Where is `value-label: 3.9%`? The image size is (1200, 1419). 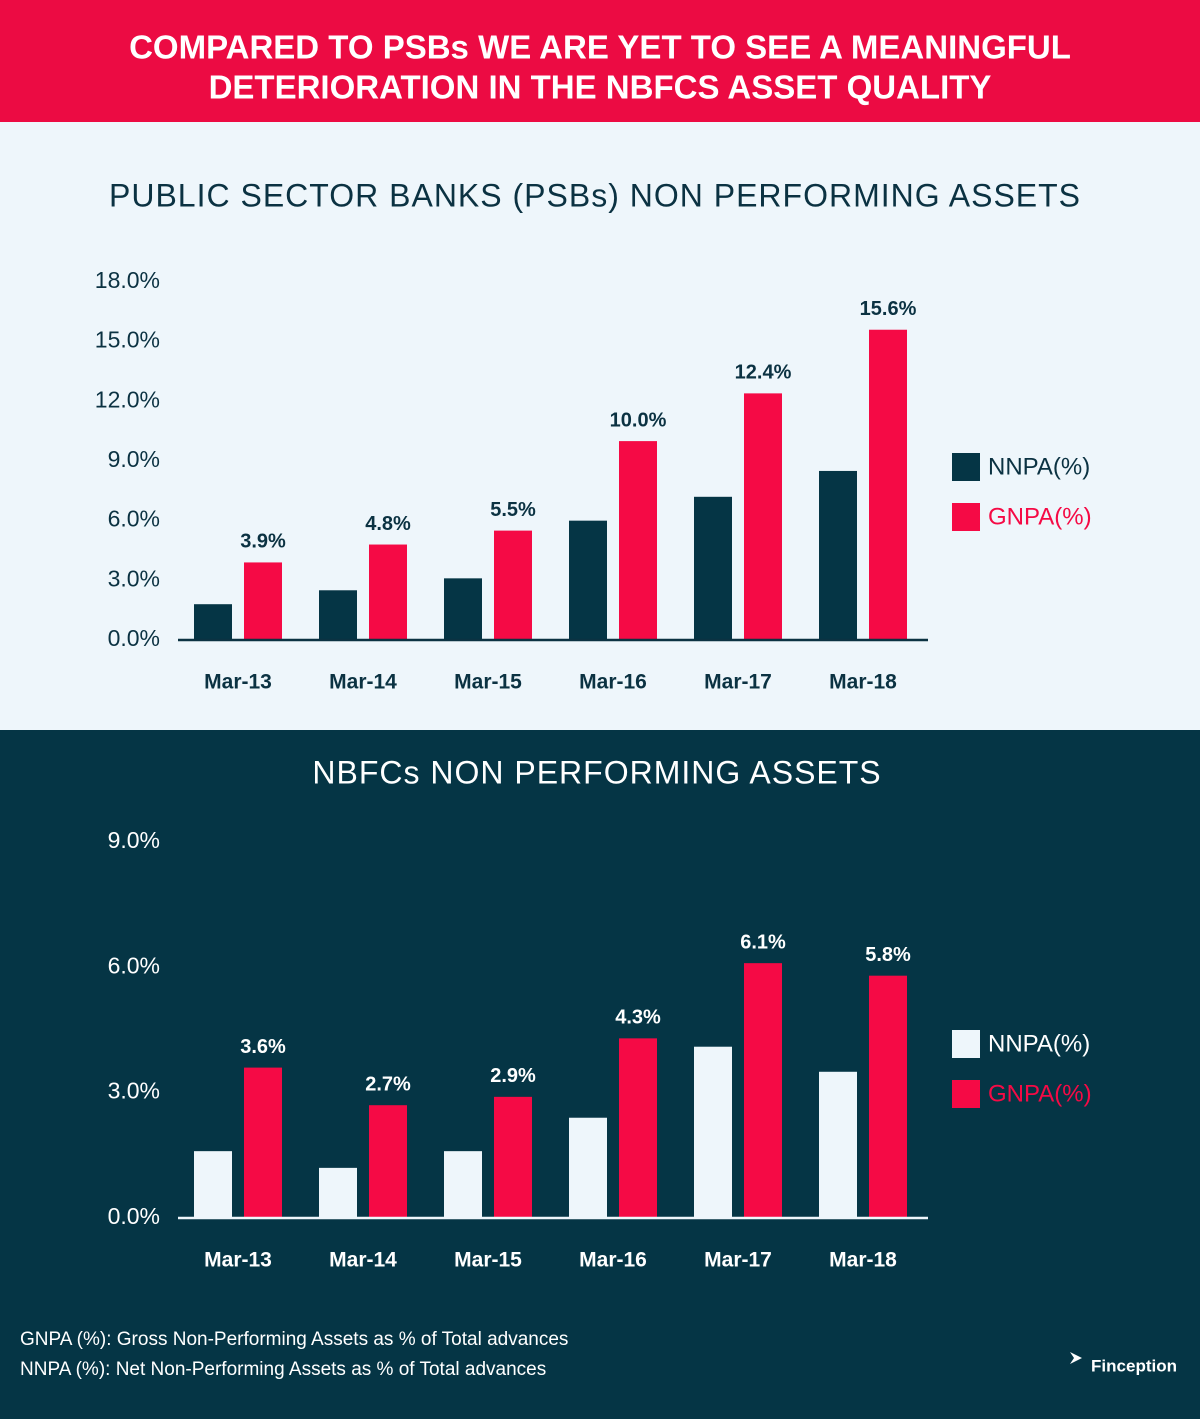 value-label: 3.9% is located at coordinates (263, 542).